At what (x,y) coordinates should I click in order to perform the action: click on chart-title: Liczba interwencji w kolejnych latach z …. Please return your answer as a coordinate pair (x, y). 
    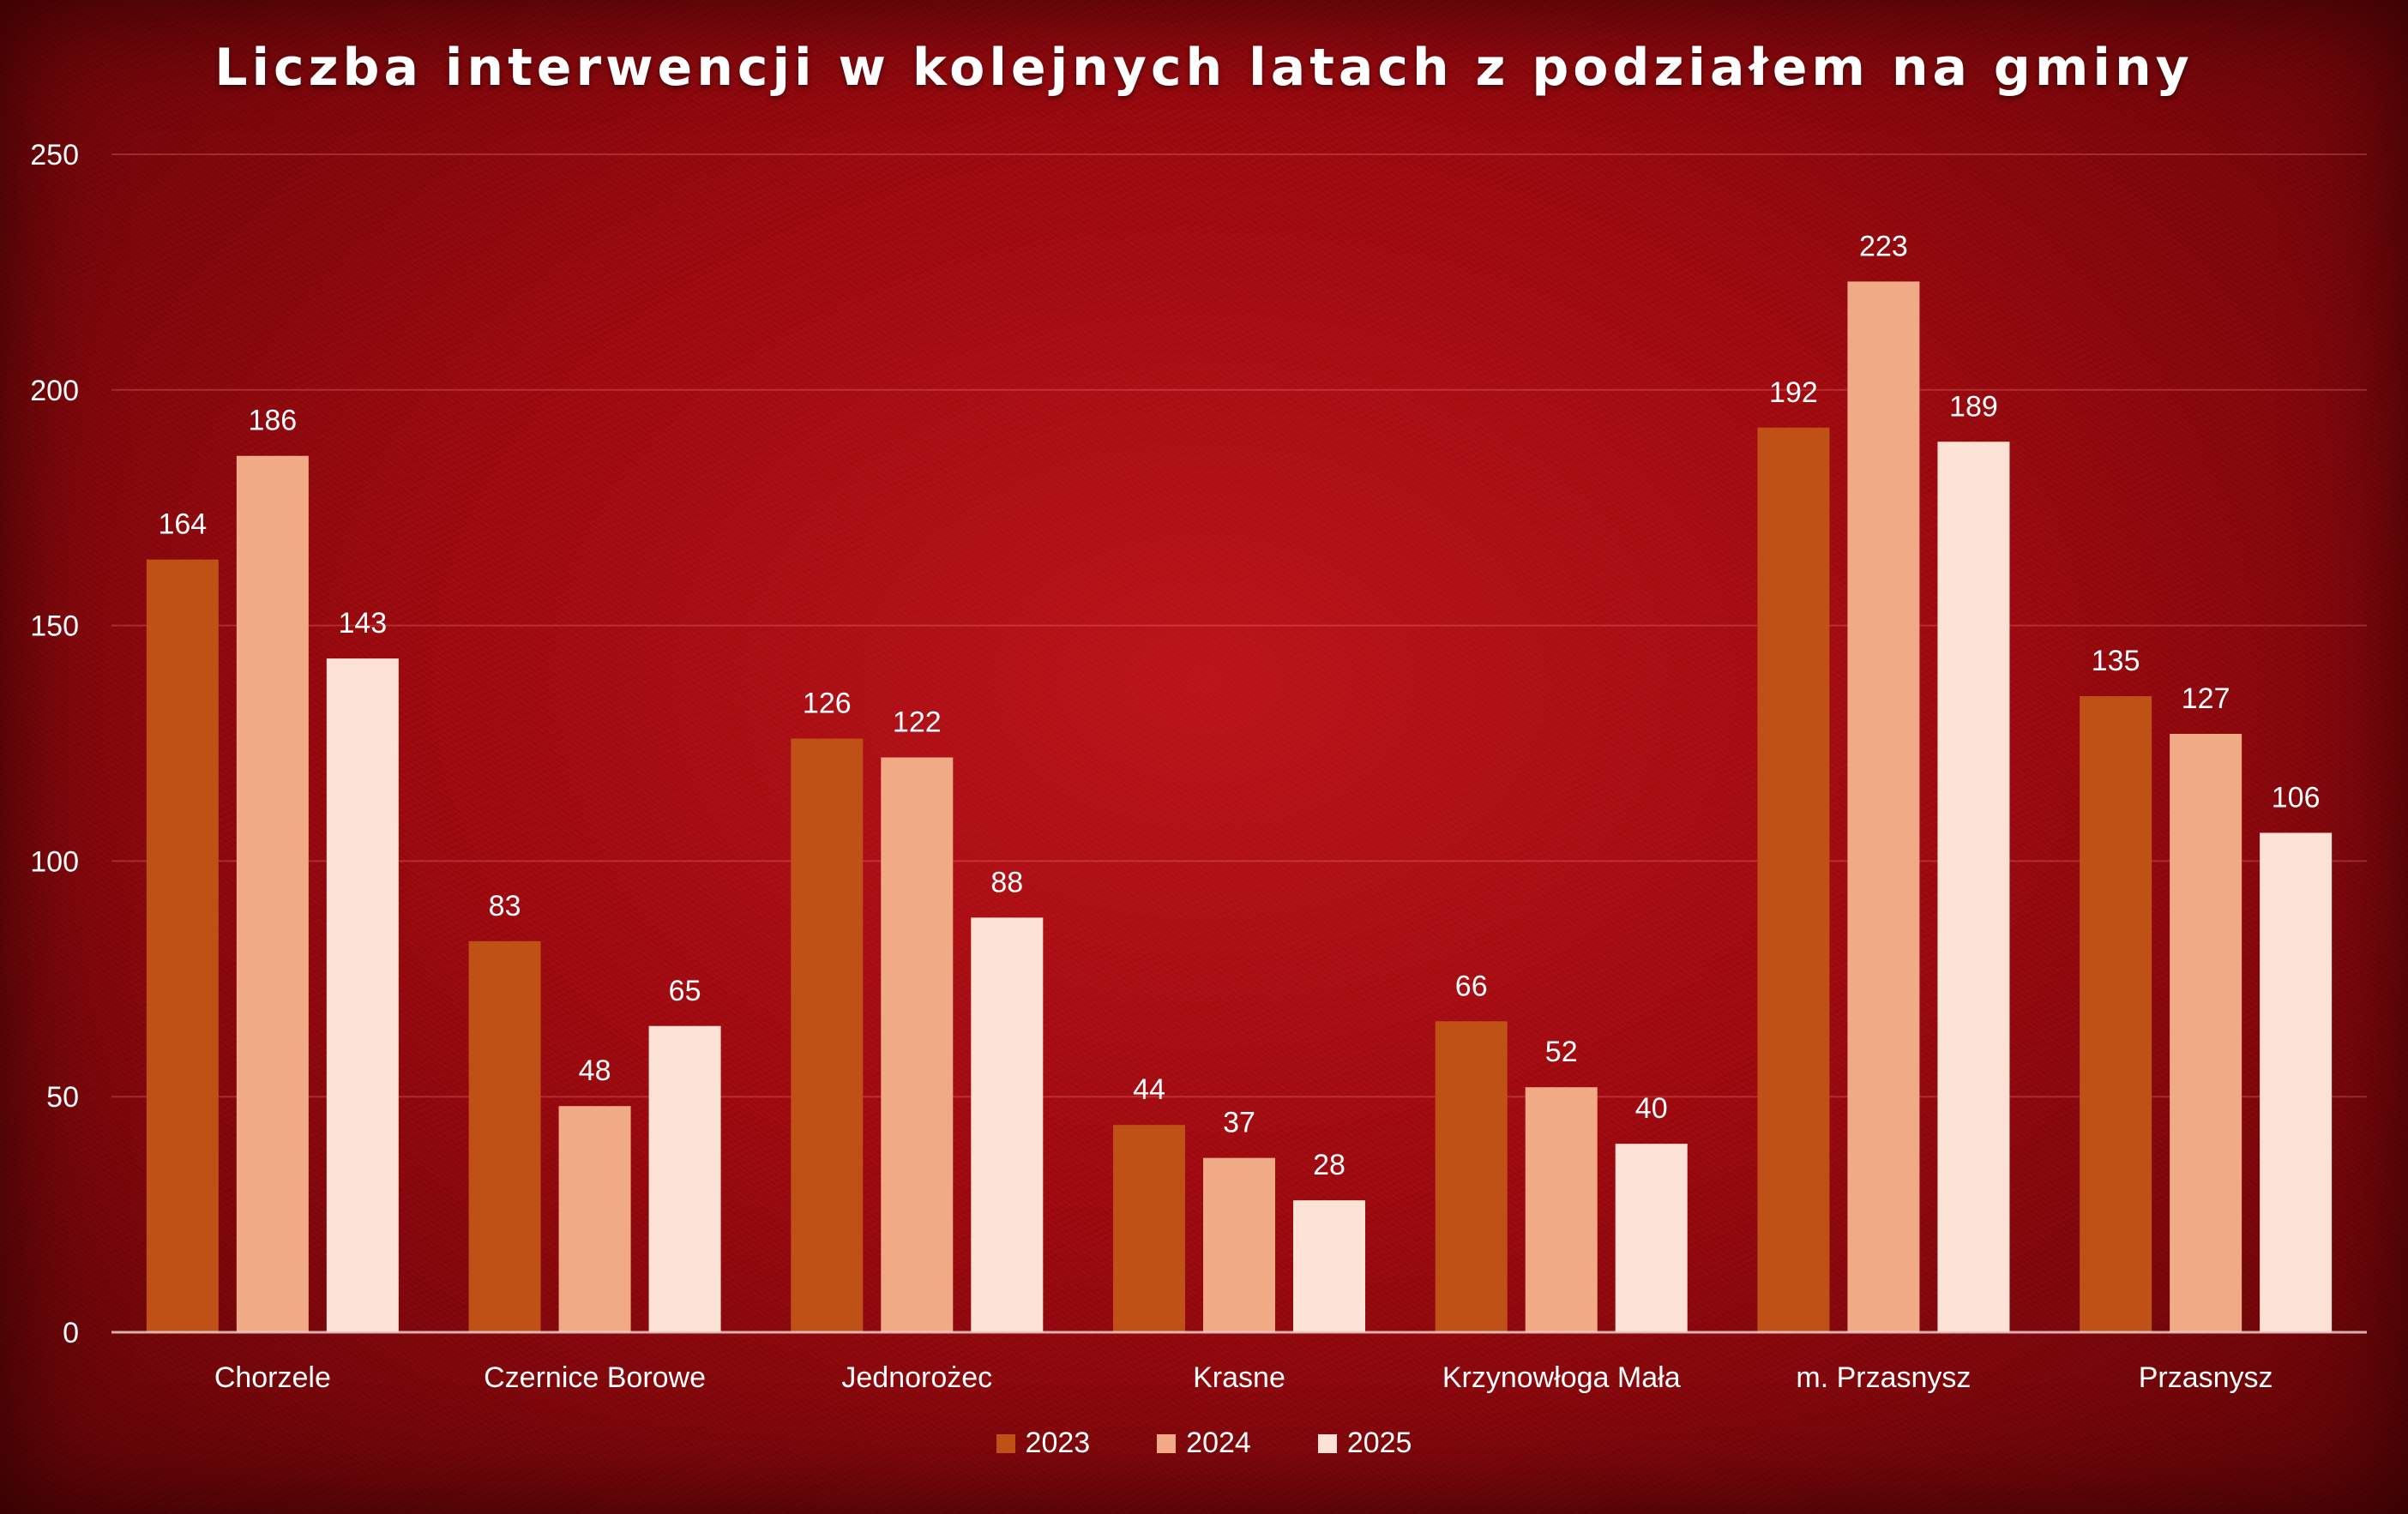
    Looking at the image, I should click on (1204, 68).